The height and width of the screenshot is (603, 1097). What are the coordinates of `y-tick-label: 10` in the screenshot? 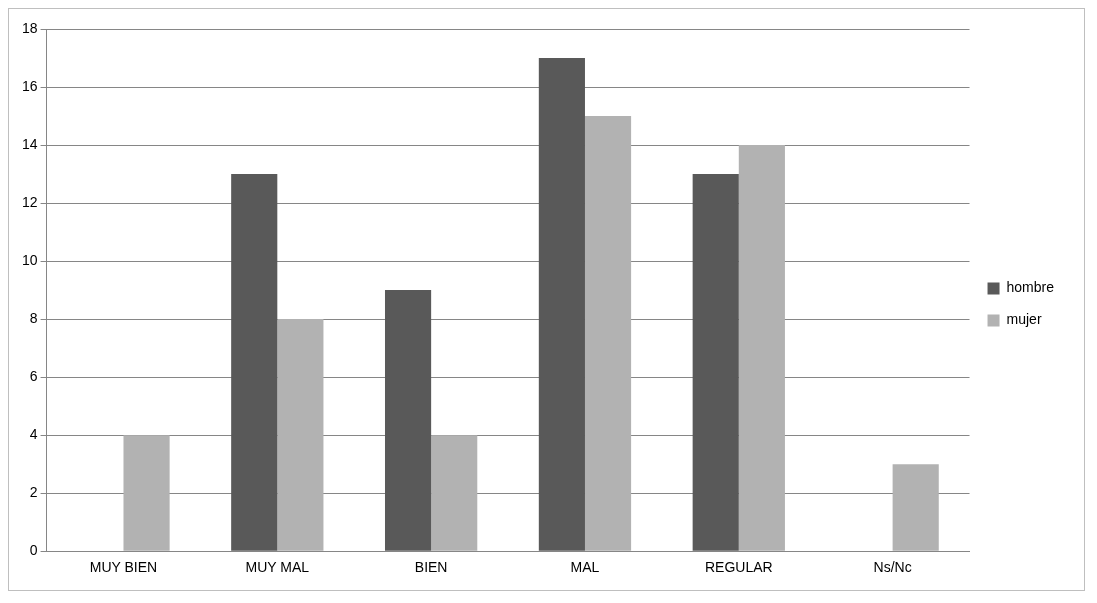 It's located at (29, 259).